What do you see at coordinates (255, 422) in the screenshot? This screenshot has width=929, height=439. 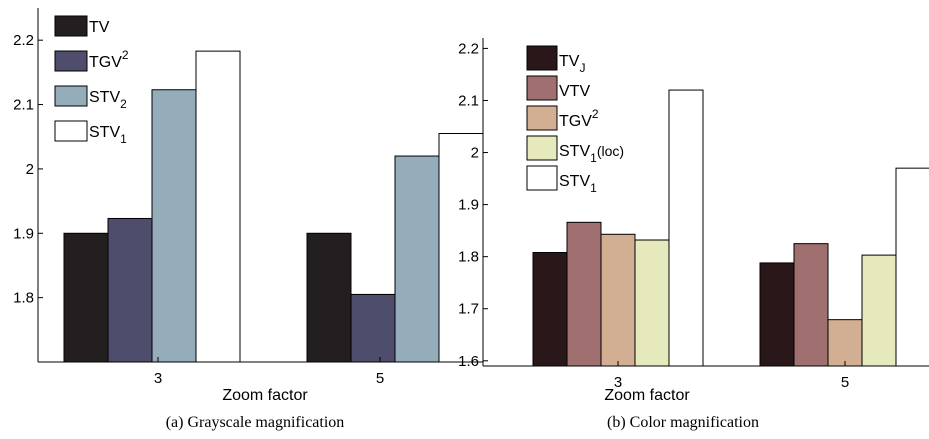 I see `panel-a-caption: (a) Grayscale magnification` at bounding box center [255, 422].